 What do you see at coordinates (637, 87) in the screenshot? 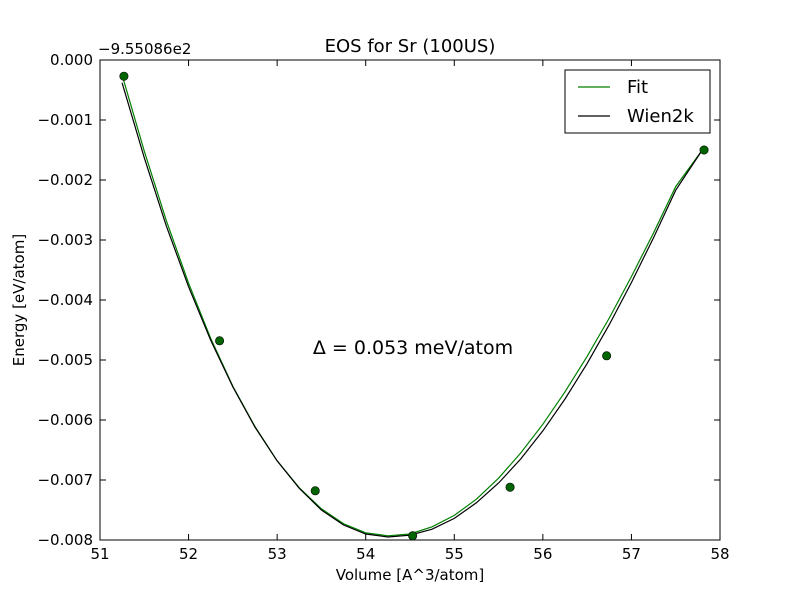
I see `legend-fit-label: Fit` at bounding box center [637, 87].